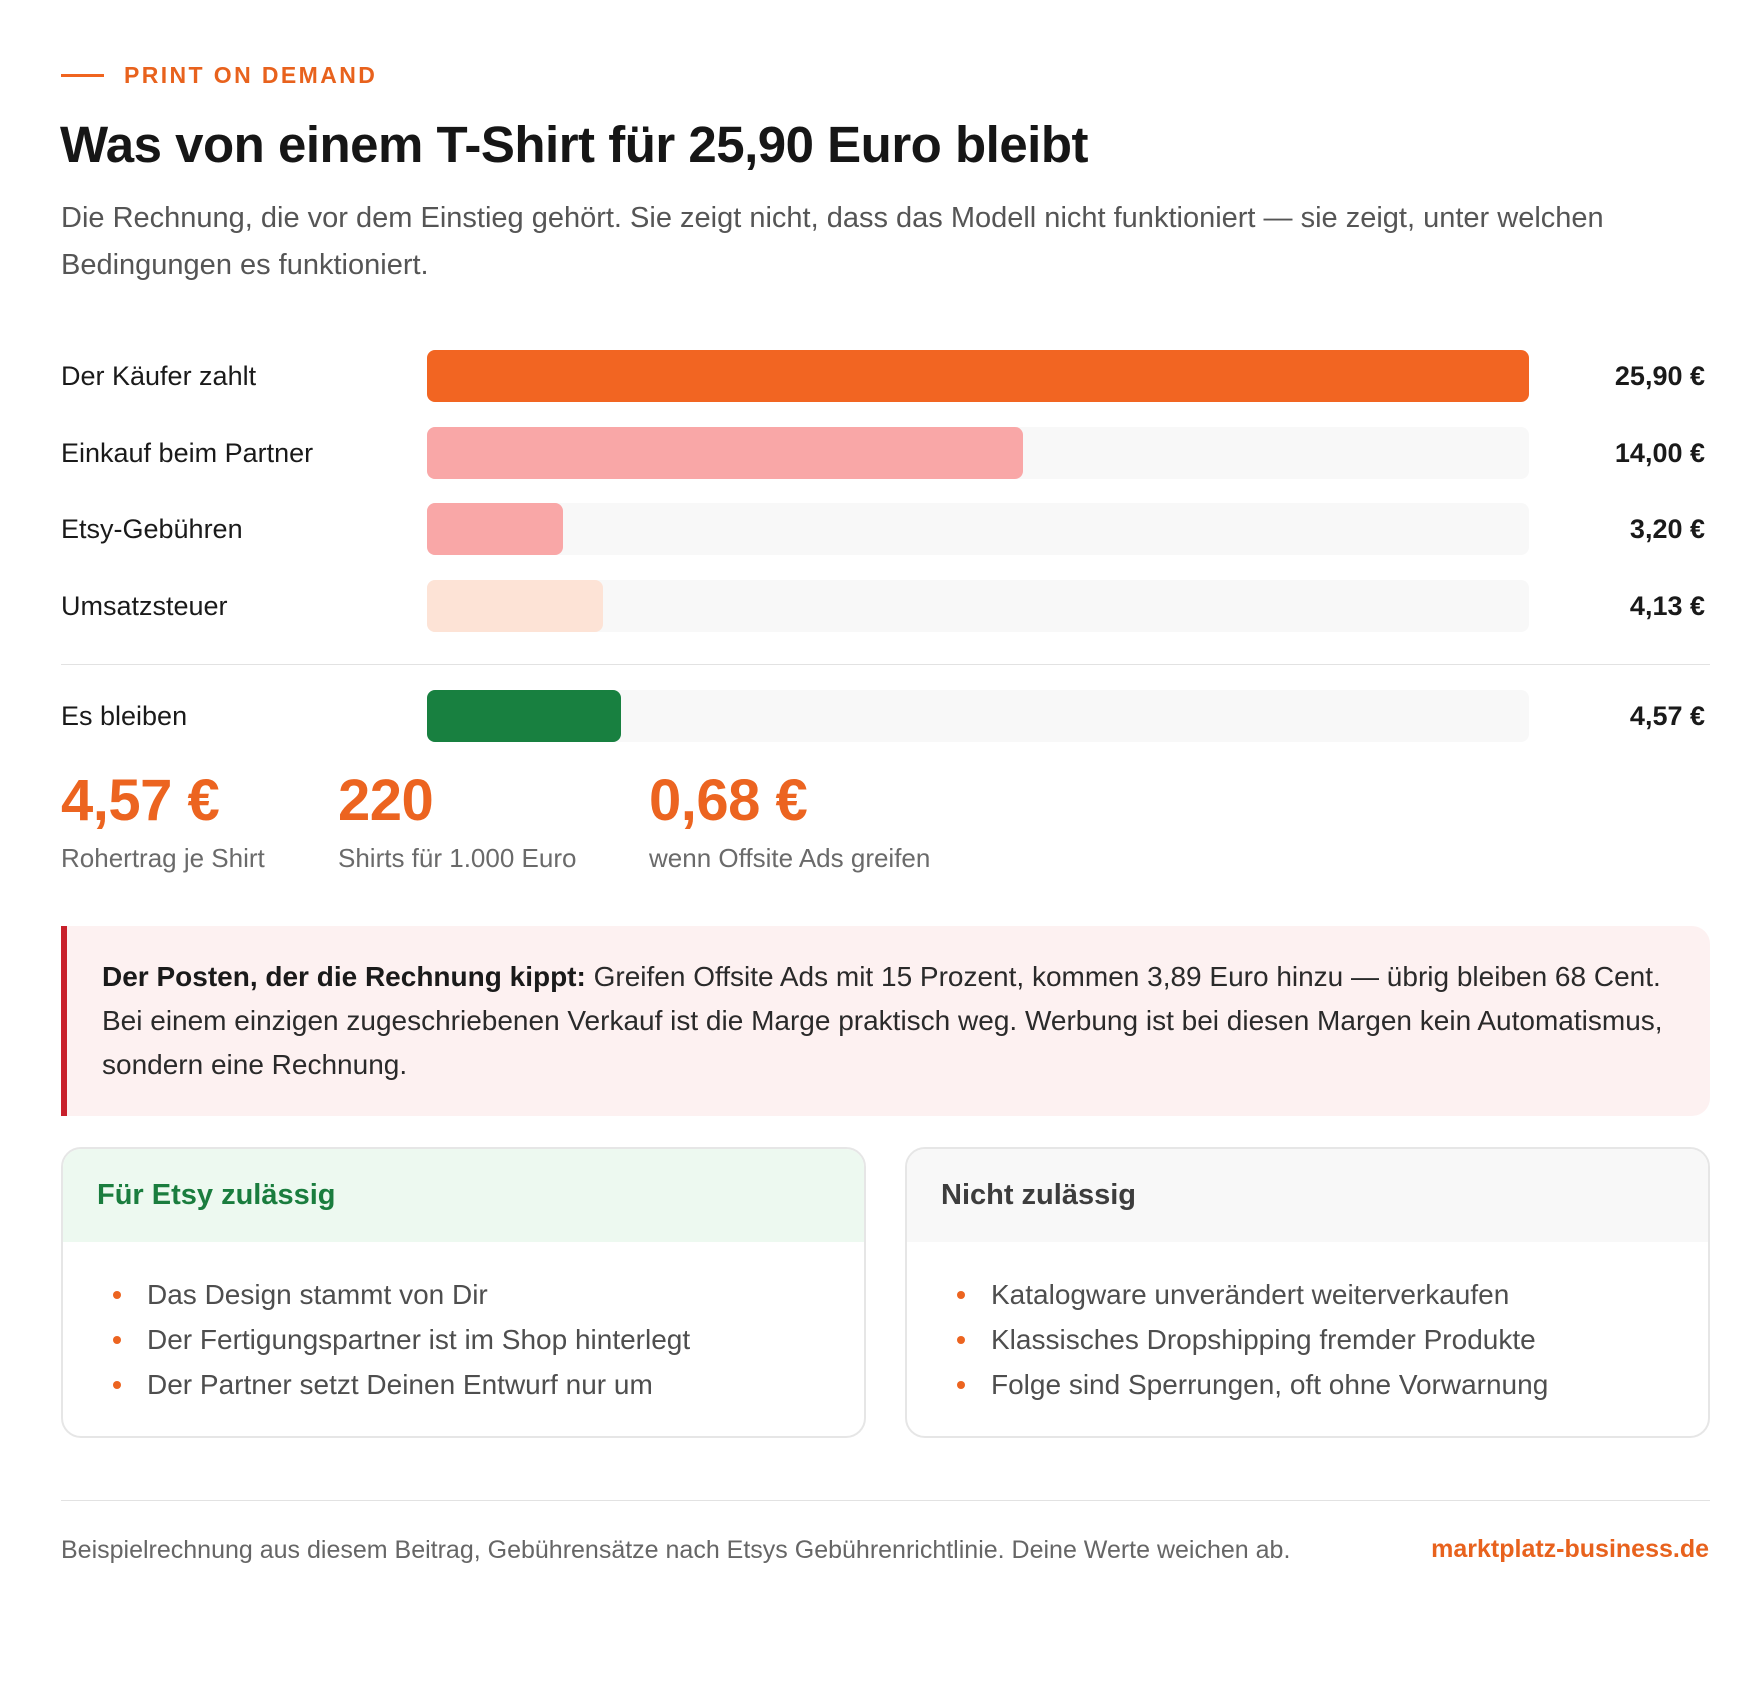 This screenshot has height=1682, width=1760. Describe the element at coordinates (457, 821) in the screenshot. I see `stat-shirts-needed: 220 Shirts für 1.000 Euro` at that location.